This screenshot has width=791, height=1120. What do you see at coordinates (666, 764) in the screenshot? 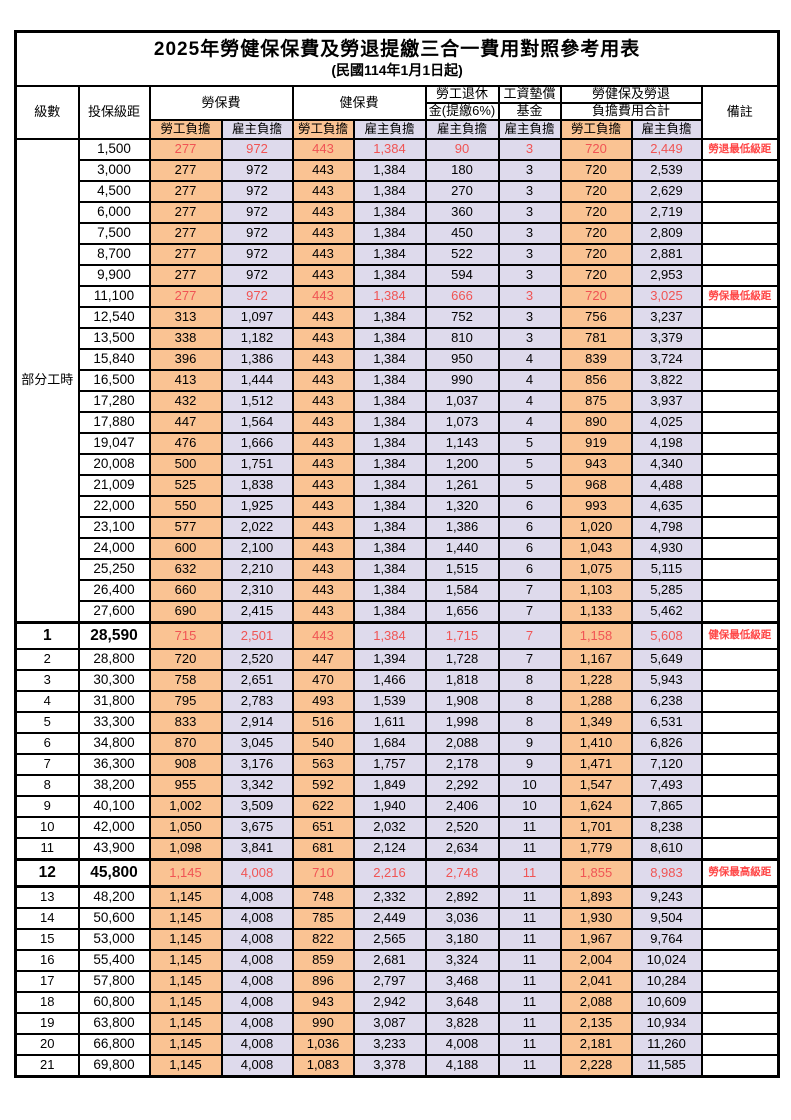
I see `value-cell-total_employer: 7,120` at bounding box center [666, 764].